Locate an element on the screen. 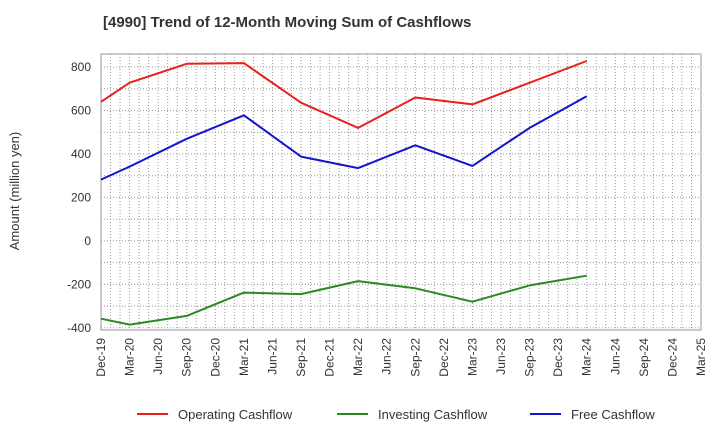  x-tick-label: Mar-20 is located at coordinates (130, 357).